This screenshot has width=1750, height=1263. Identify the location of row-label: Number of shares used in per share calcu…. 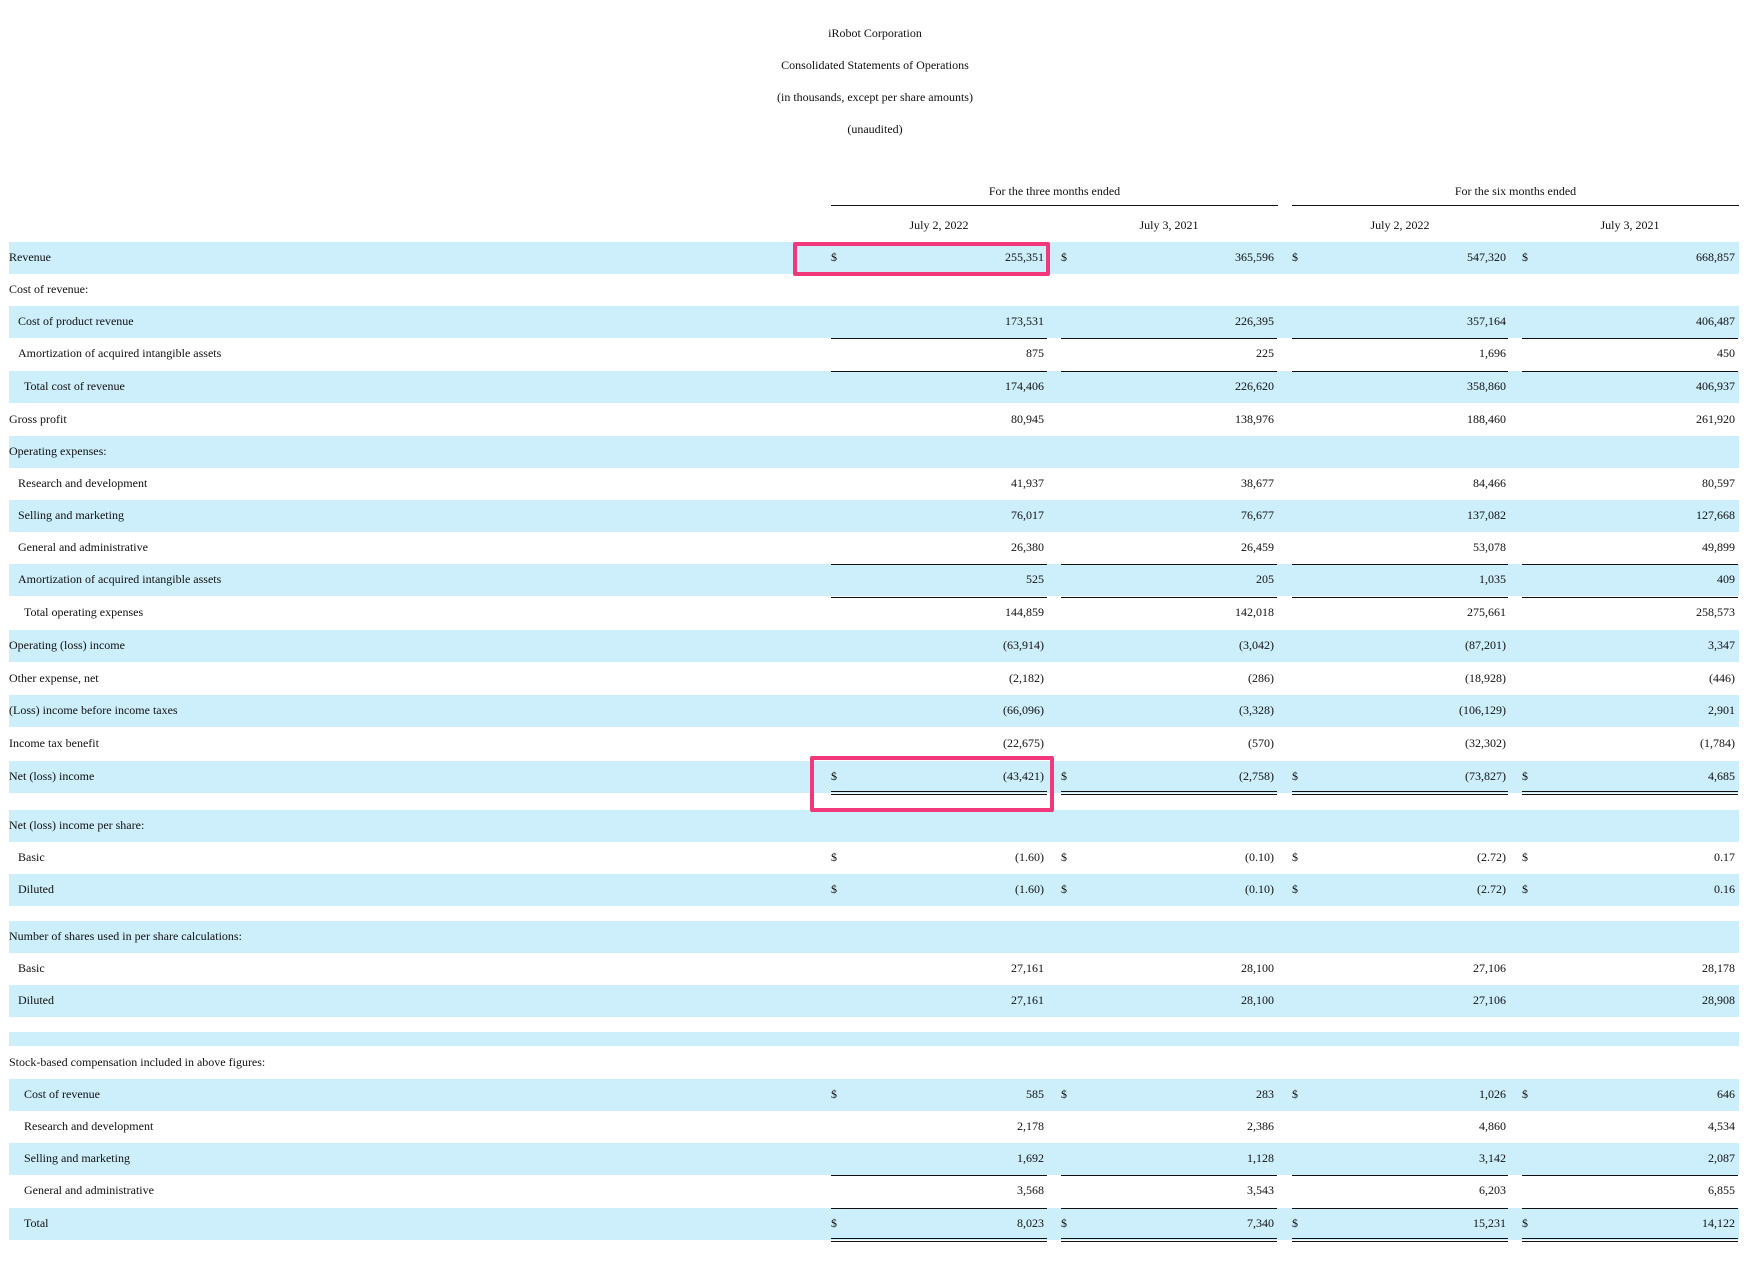
(125, 936).